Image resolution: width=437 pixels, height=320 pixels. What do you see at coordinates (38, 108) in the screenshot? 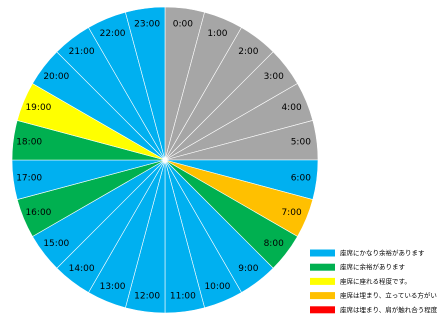
I see `slice-label: 19:00` at bounding box center [38, 108].